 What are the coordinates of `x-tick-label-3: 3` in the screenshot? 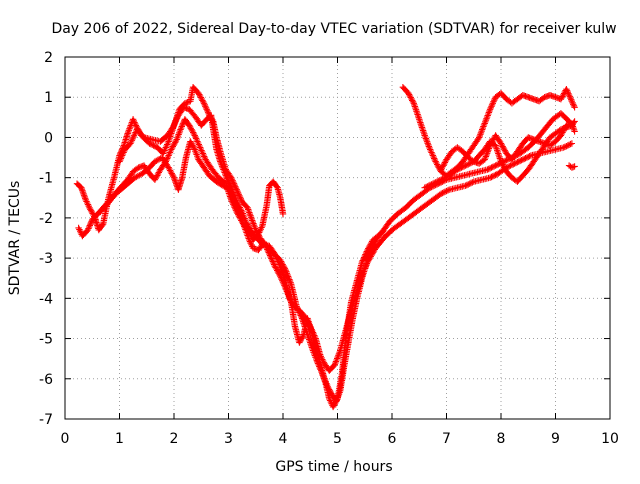 It's located at (228, 439).